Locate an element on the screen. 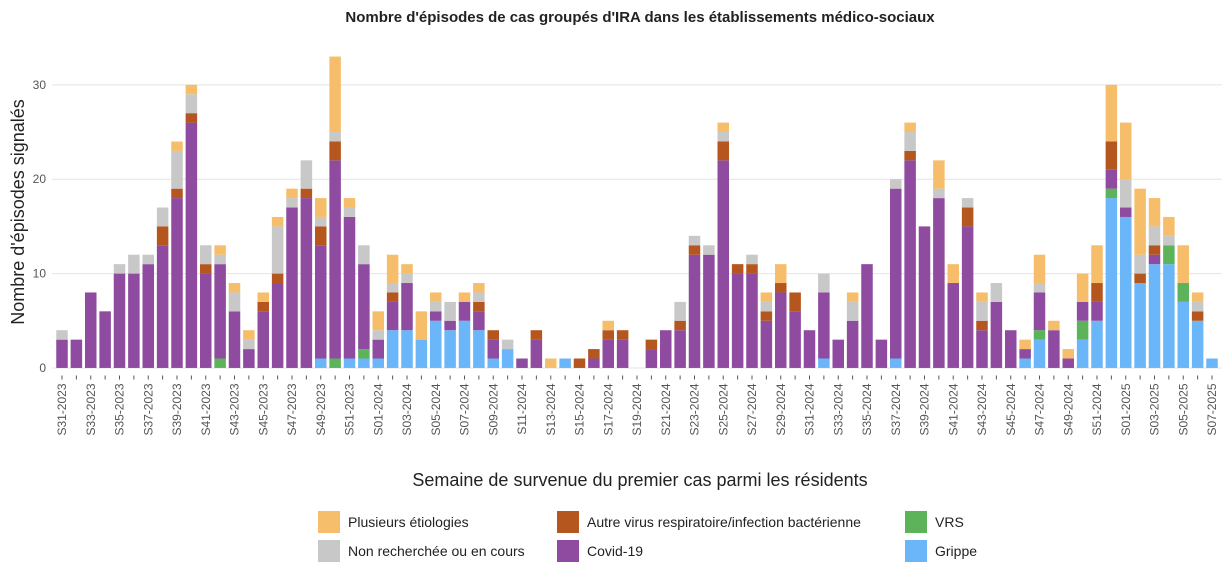  x-tick-label: S03-2024 is located at coordinates (407, 409).